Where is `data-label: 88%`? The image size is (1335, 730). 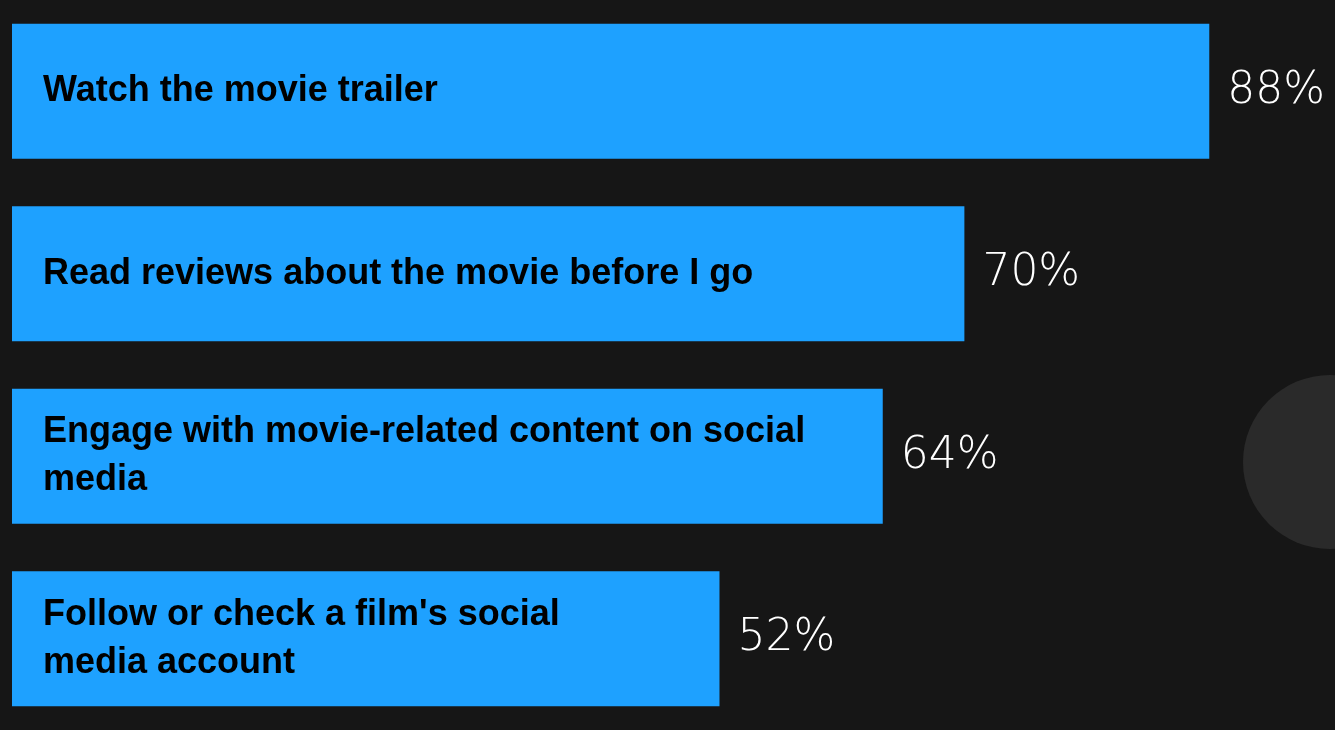 data-label: 88% is located at coordinates (1276, 87).